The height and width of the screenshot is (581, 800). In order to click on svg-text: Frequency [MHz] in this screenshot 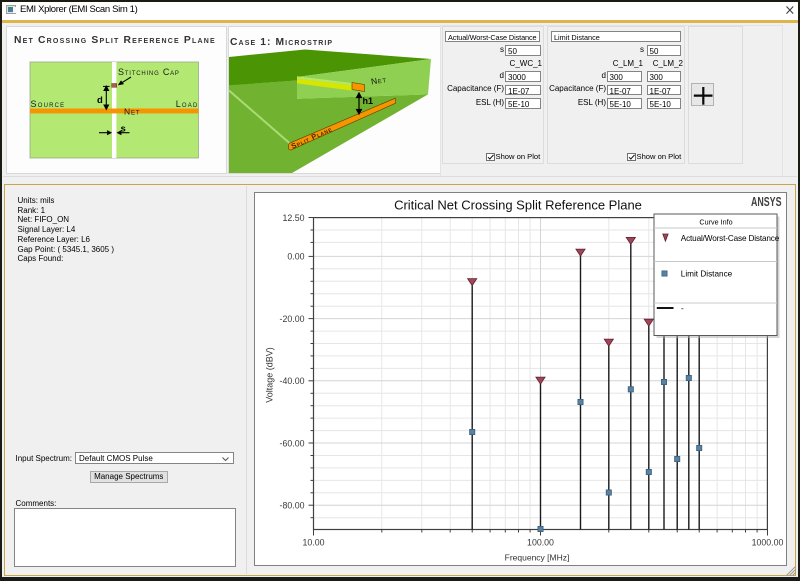, I will do `click(537, 558)`.